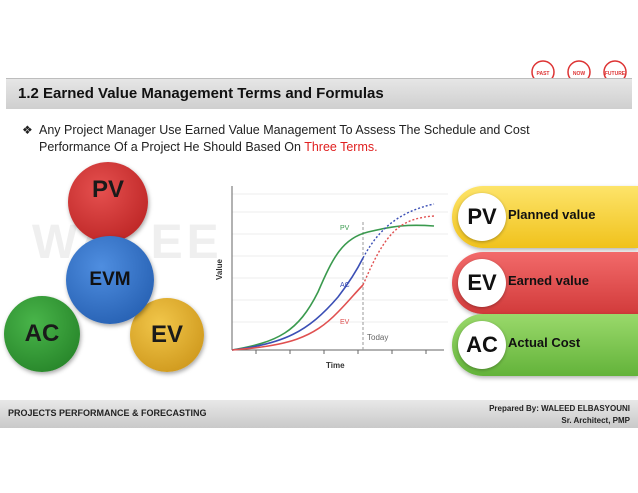  Describe the element at coordinates (341, 147) in the screenshot. I see `bullet-highlight: Three Terms.` at that location.